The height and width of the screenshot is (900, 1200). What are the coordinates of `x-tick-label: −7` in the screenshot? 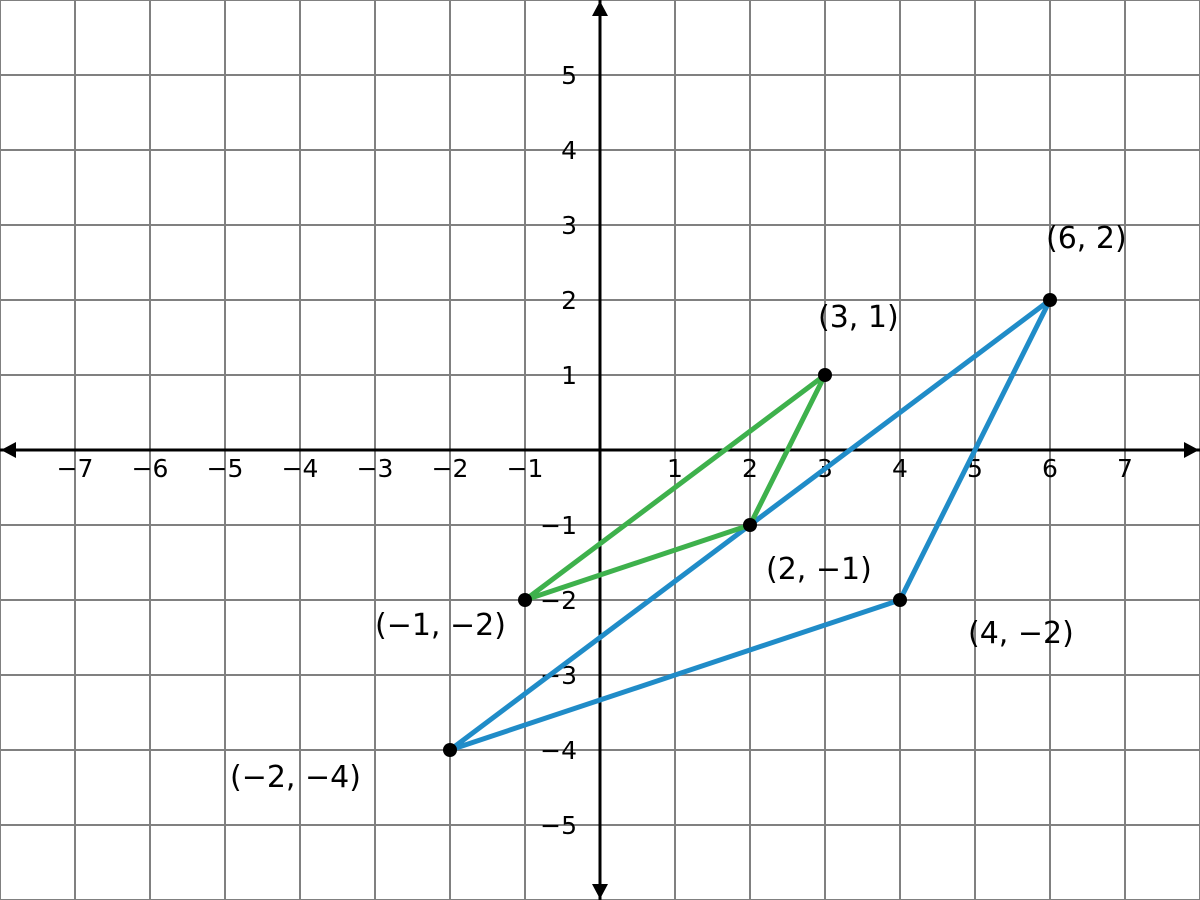 It's located at (75, 468).